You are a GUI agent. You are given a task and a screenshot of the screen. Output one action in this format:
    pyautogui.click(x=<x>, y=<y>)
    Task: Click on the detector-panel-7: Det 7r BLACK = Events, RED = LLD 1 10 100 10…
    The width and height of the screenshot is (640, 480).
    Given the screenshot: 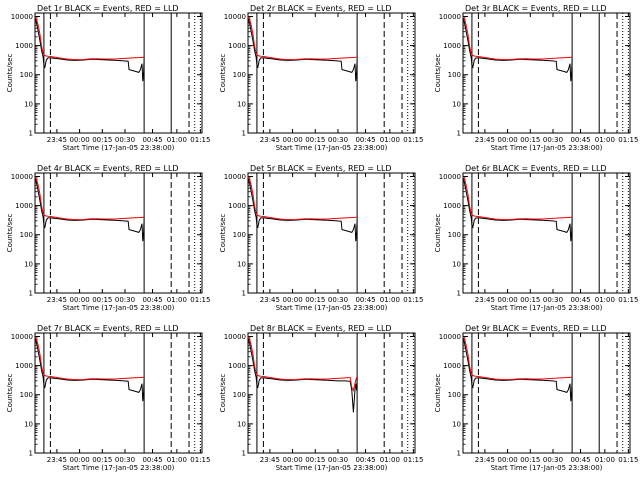 What is the action you would take?
    pyautogui.click(x=108, y=398)
    